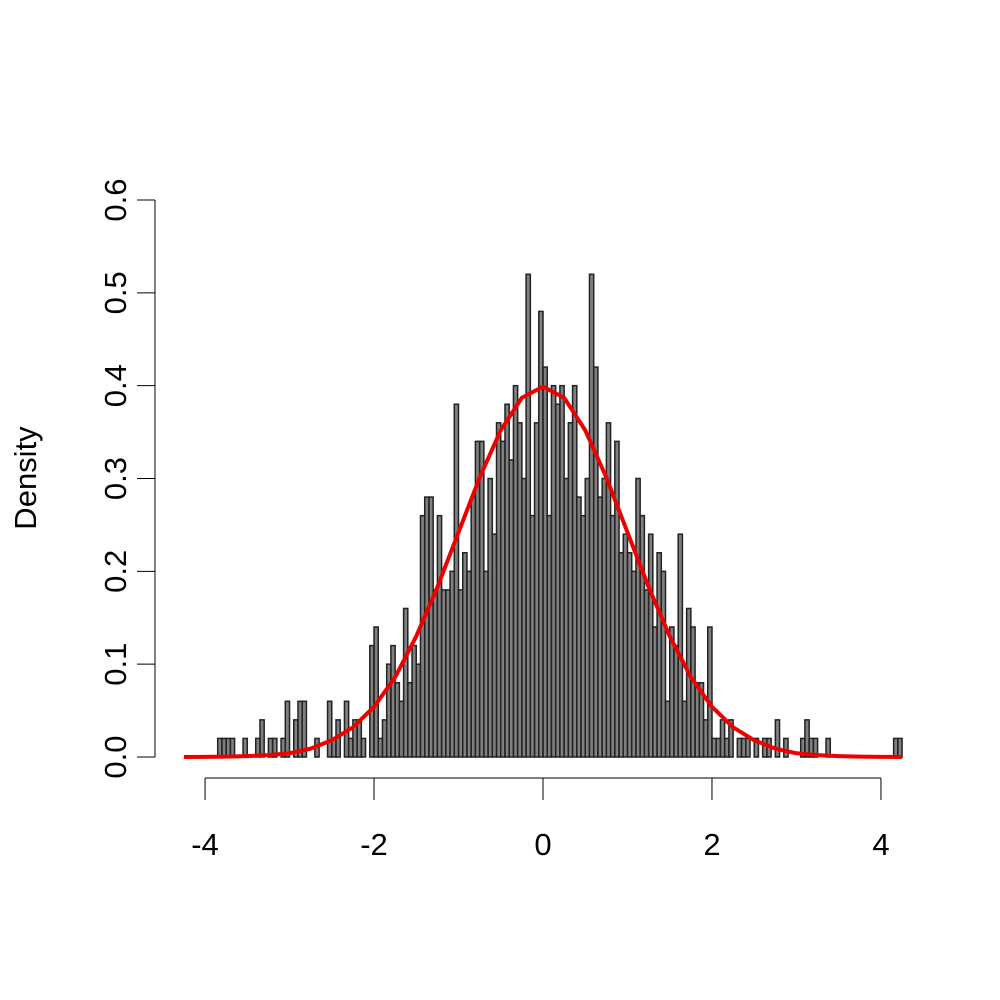 This screenshot has height=1000, width=1000. Describe the element at coordinates (115, 756) in the screenshot. I see `y-tick-label: 0.0` at that location.